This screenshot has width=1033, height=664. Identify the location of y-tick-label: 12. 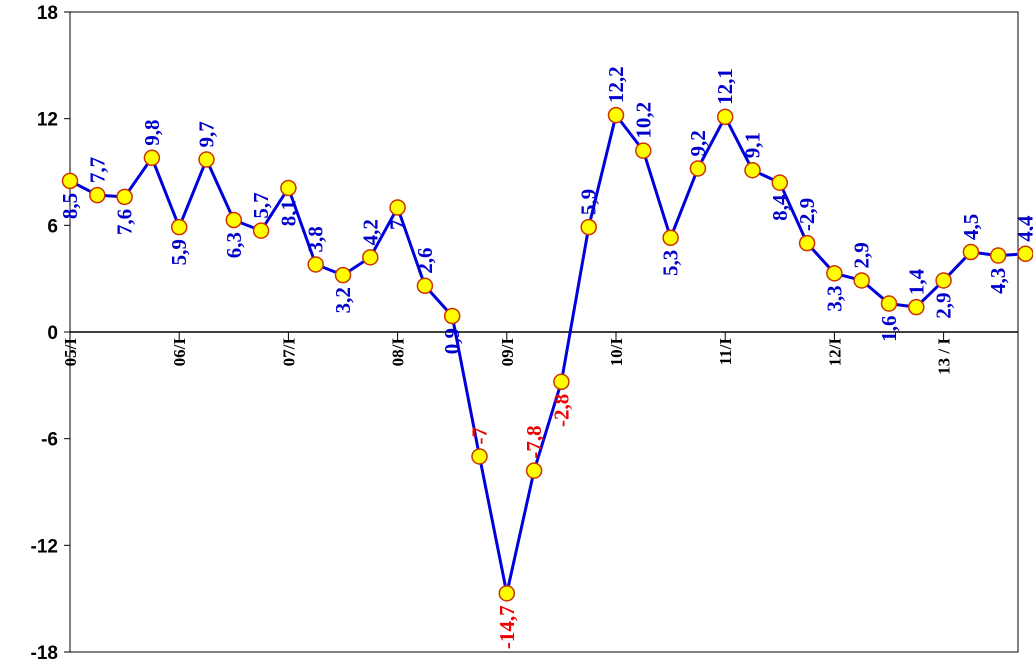
(47, 120).